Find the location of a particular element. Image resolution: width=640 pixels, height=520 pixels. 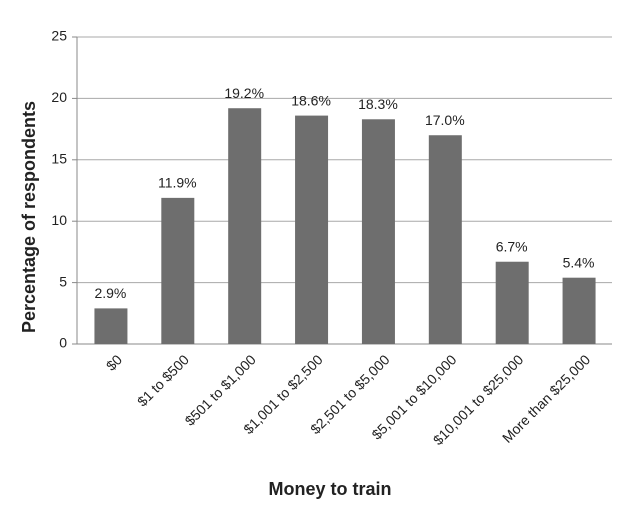

y-tick-label: 15 is located at coordinates (59, 159).